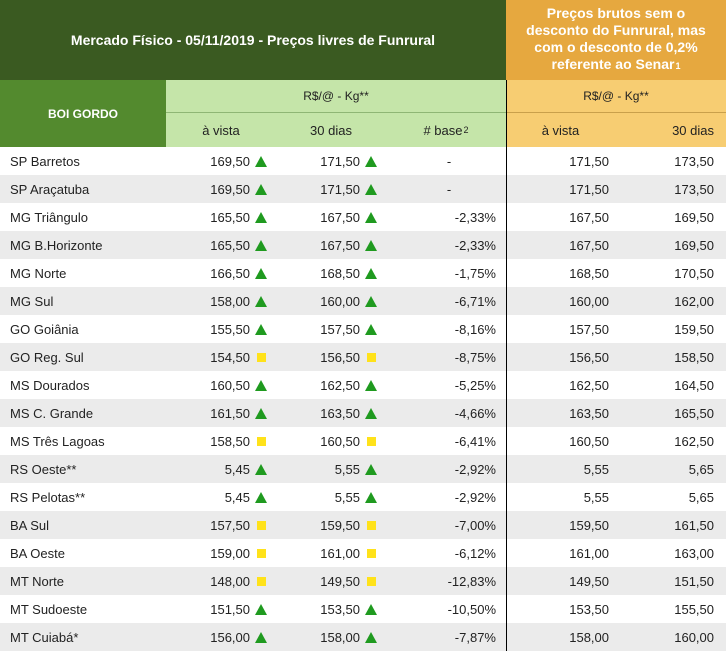  I want to click on price-avista-cell: 155,50, so click(221, 329).